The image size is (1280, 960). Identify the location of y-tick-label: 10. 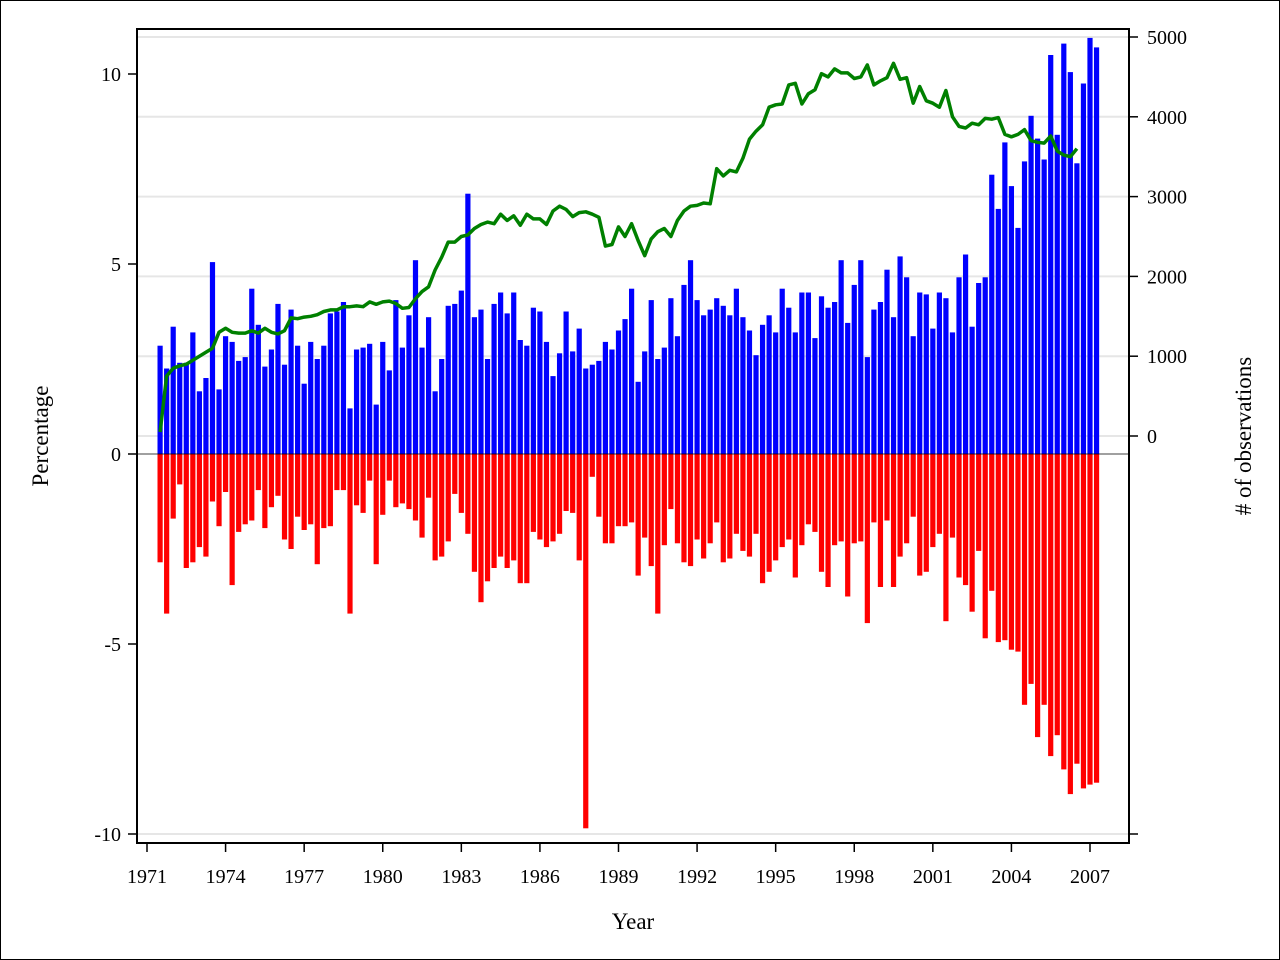
(111, 75).